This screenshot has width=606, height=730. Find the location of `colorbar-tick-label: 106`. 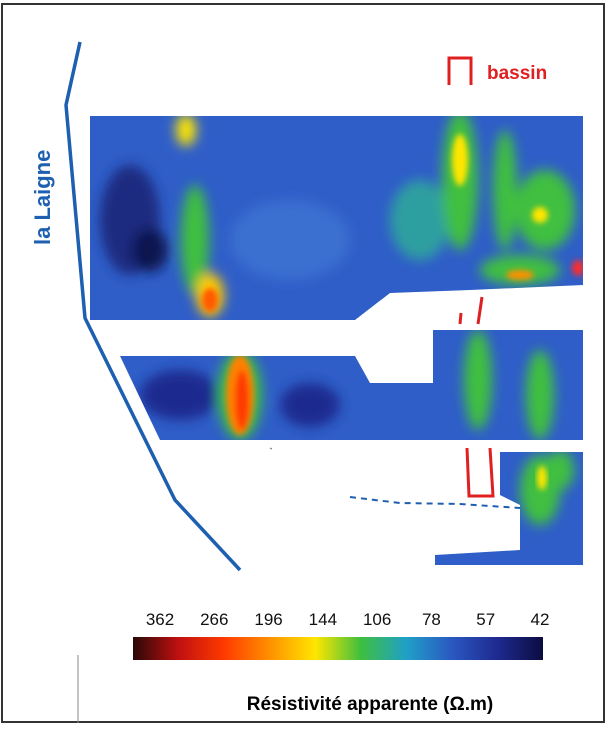

colorbar-tick-label: 106 is located at coordinates (377, 619).